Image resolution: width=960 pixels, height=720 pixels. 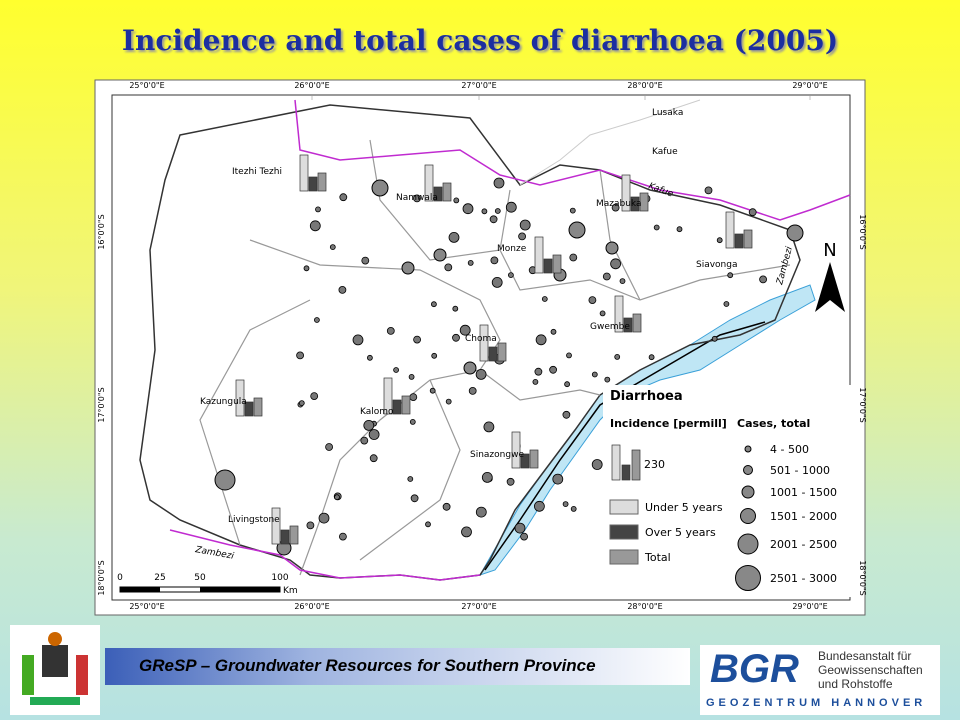 I want to click on north-label: N, so click(x=829, y=250).